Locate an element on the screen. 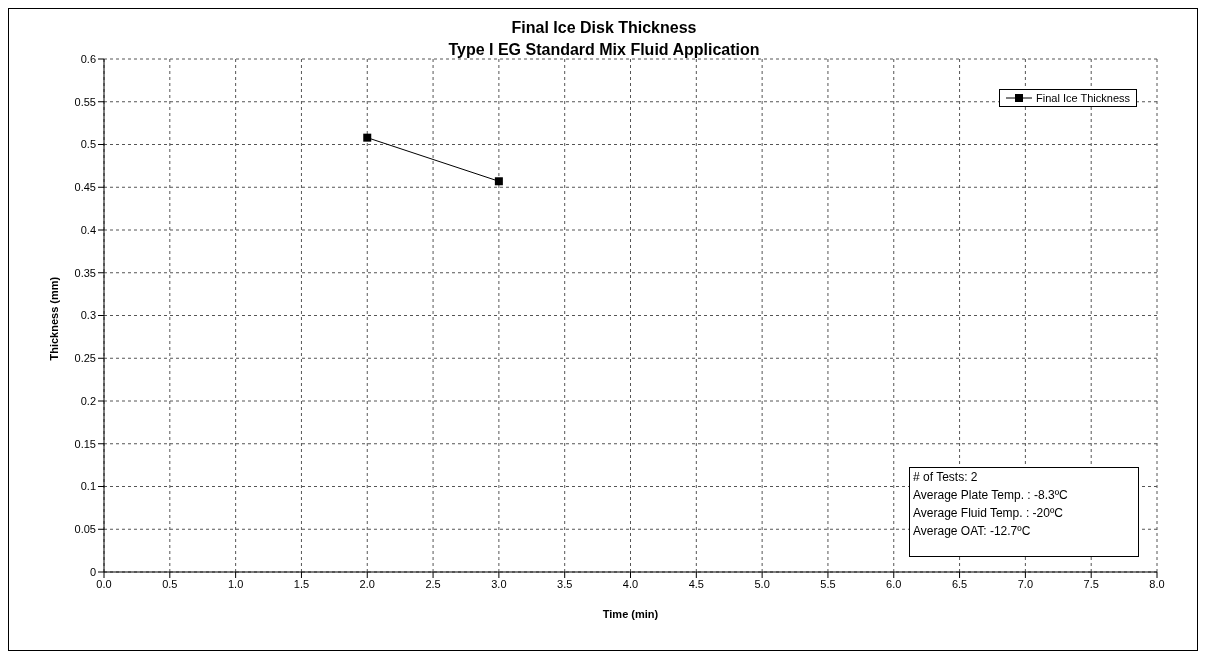 Image resolution: width=1206 pixels, height=659 pixels. x-tick-label: 6.0 is located at coordinates (894, 583).